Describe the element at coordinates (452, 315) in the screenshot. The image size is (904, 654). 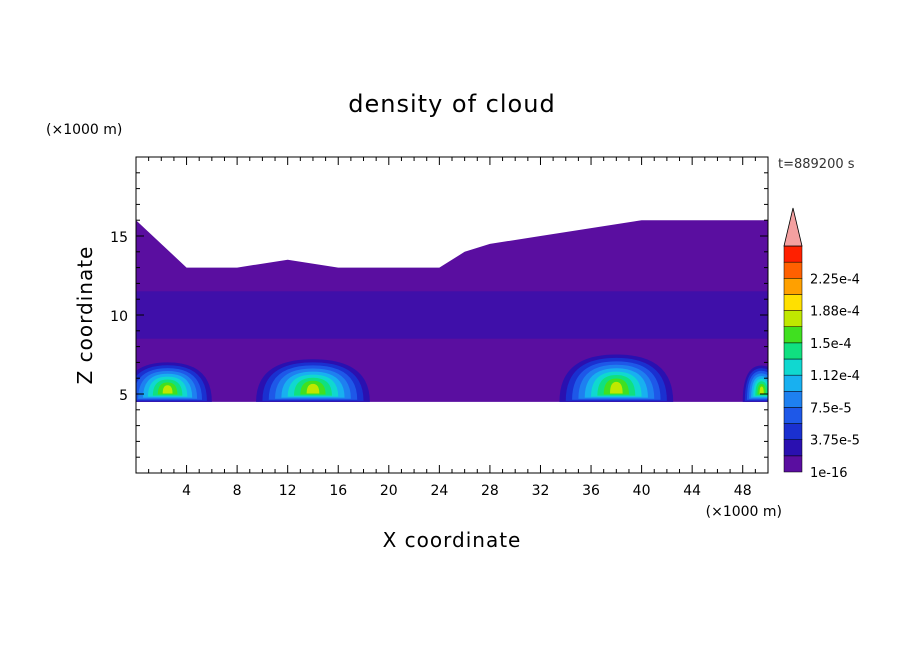
I see `cloud-band` at that location.